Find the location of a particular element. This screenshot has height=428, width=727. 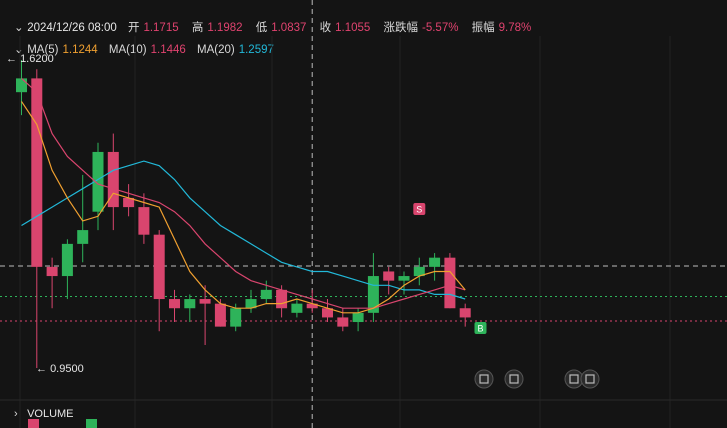

buy-signal-label: B is located at coordinates (480, 329).